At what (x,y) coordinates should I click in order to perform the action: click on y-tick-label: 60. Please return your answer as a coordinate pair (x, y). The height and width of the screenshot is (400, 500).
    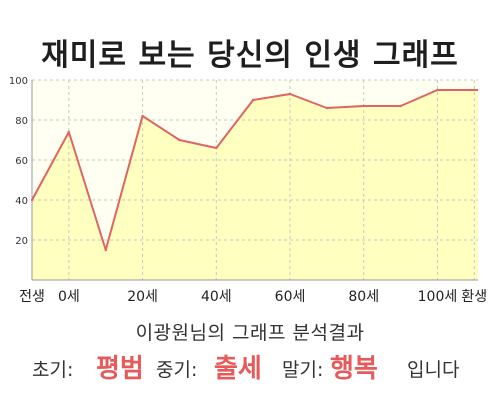
    Looking at the image, I should click on (21, 161).